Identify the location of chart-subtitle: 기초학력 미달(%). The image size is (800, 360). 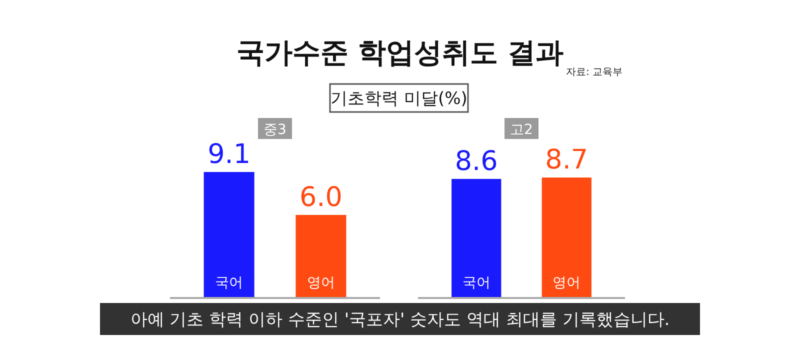
(399, 99).